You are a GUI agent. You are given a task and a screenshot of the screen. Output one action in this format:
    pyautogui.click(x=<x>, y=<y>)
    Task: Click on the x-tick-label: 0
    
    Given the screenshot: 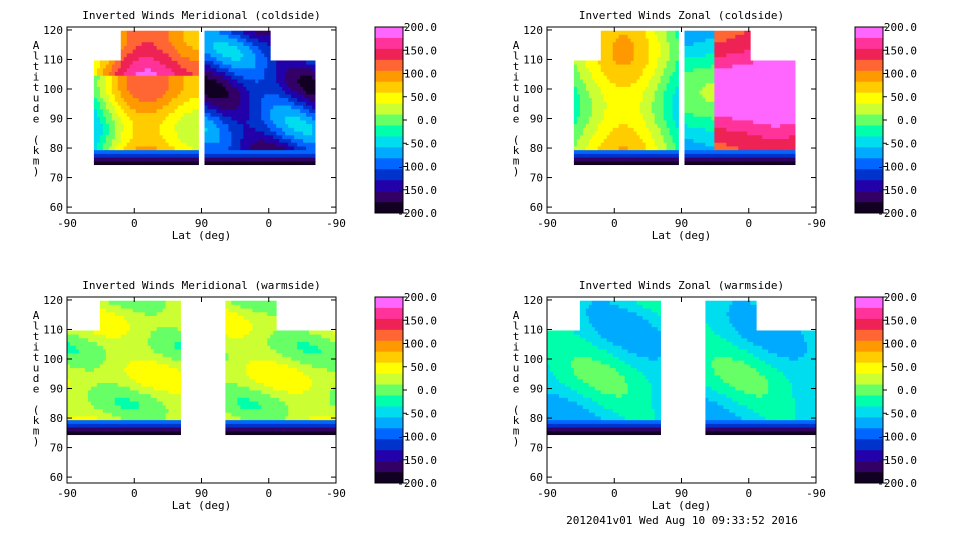 What is the action you would take?
    pyautogui.click(x=614, y=223)
    